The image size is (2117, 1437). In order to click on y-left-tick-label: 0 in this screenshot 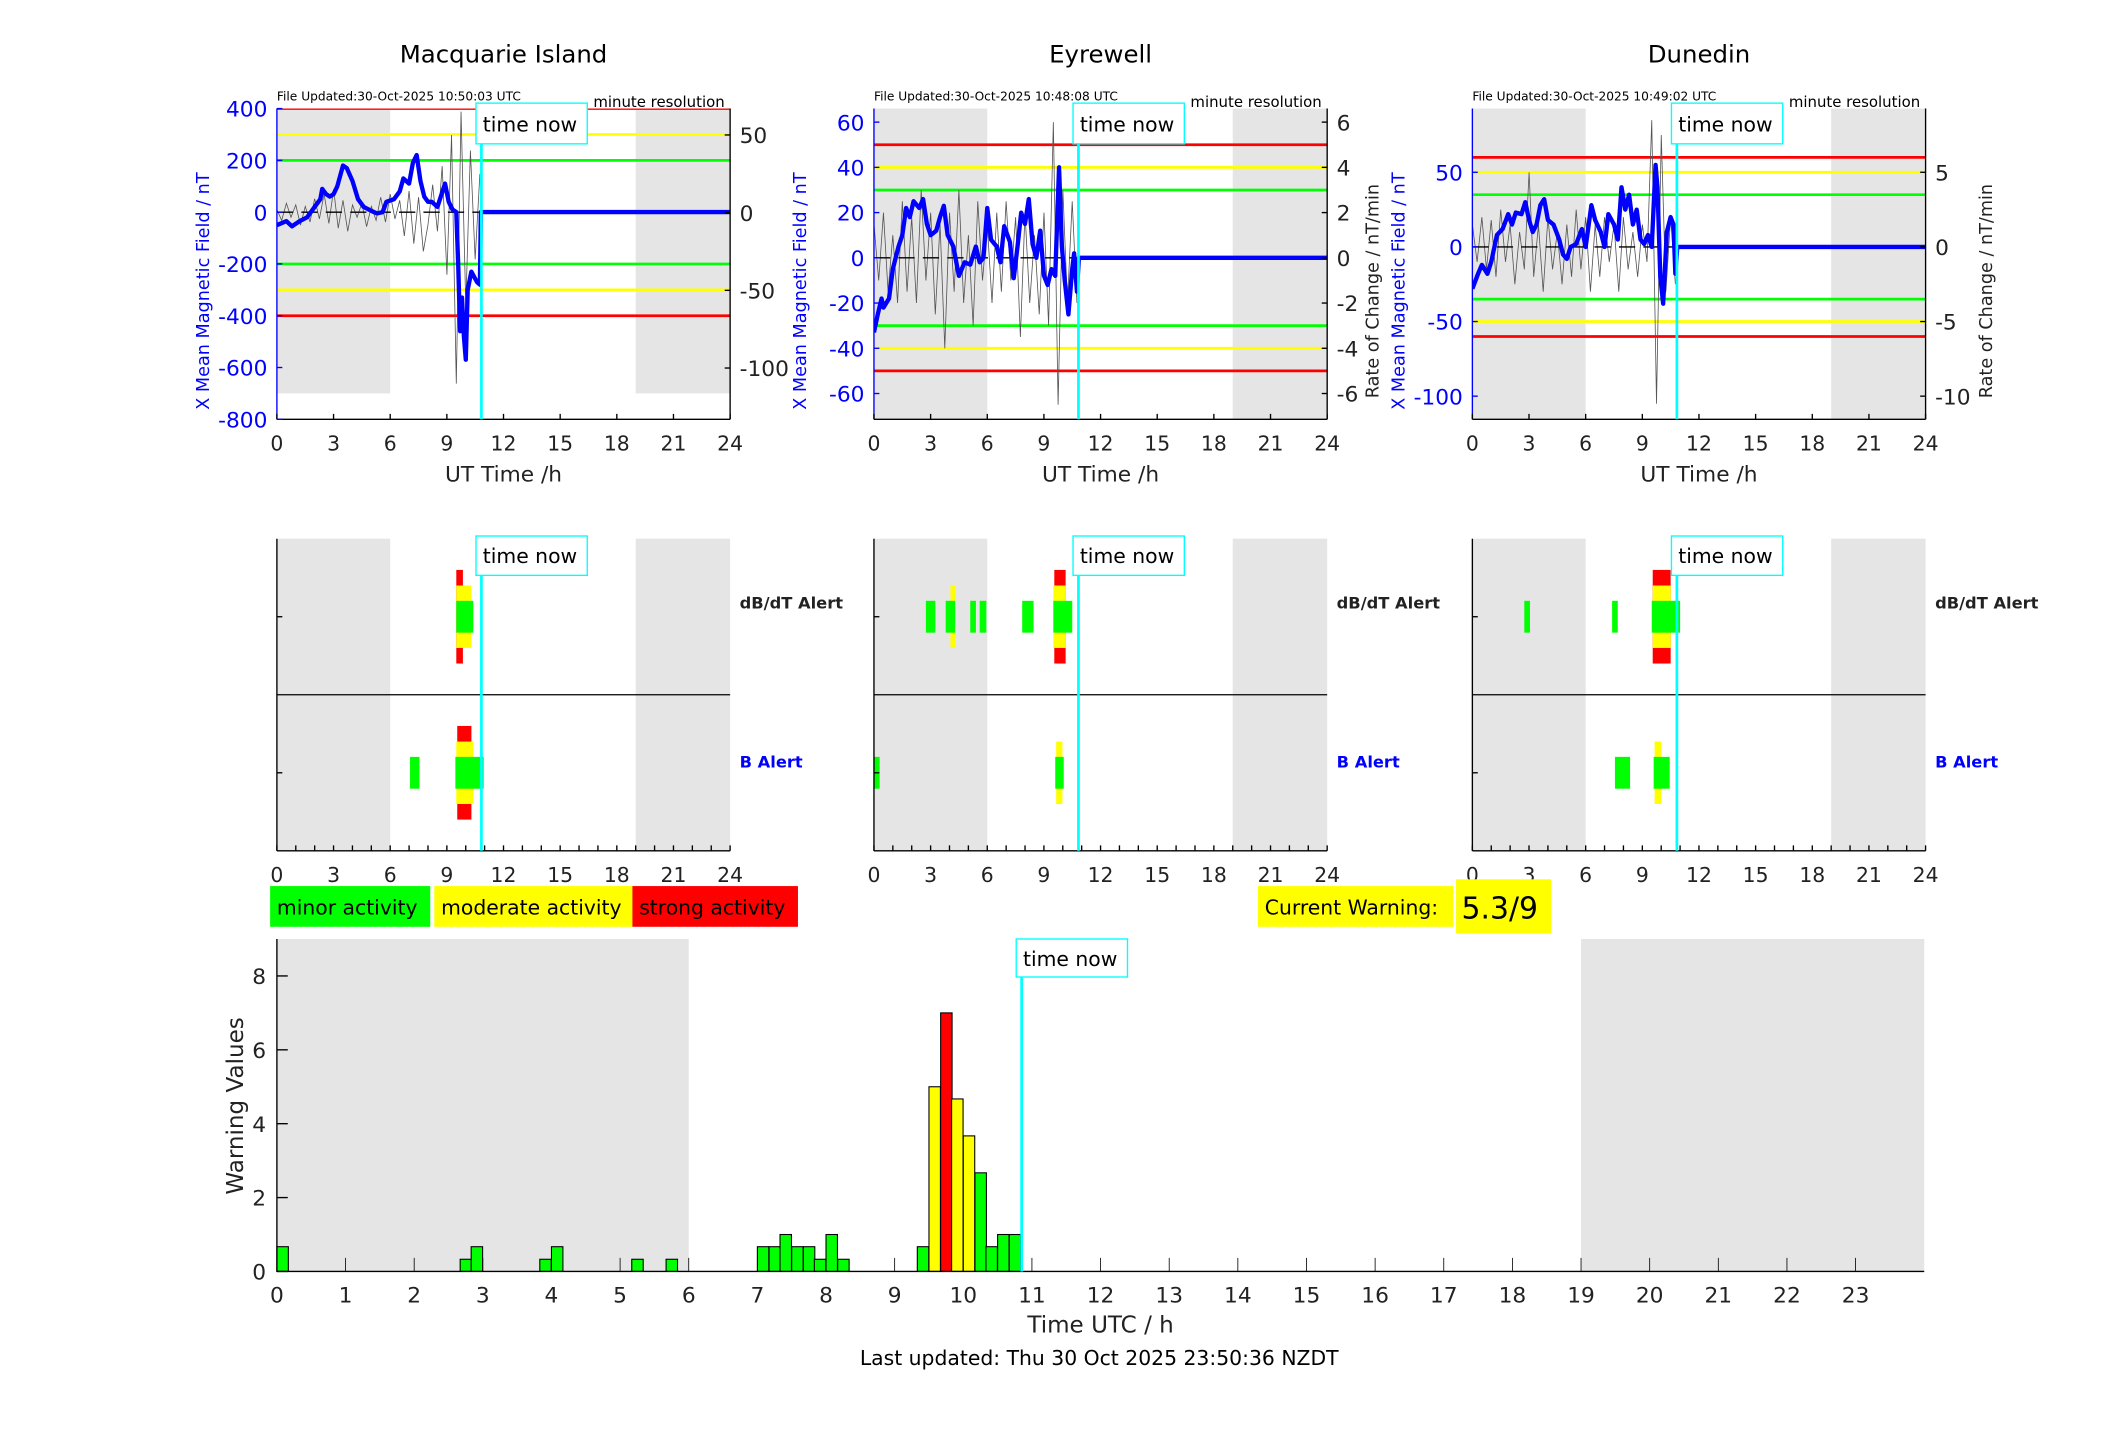, I will do `click(858, 259)`.